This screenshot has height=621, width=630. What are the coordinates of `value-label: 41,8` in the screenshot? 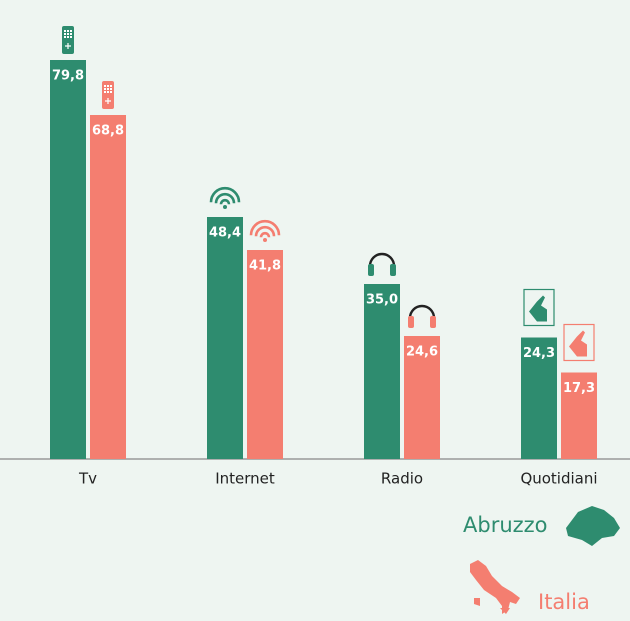 It's located at (265, 266).